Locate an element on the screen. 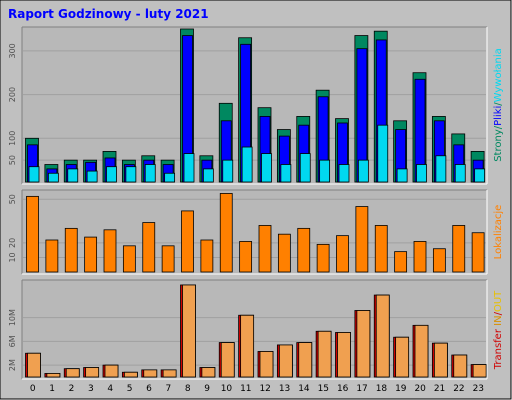  x-tick-label: 11 is located at coordinates (245, 389).